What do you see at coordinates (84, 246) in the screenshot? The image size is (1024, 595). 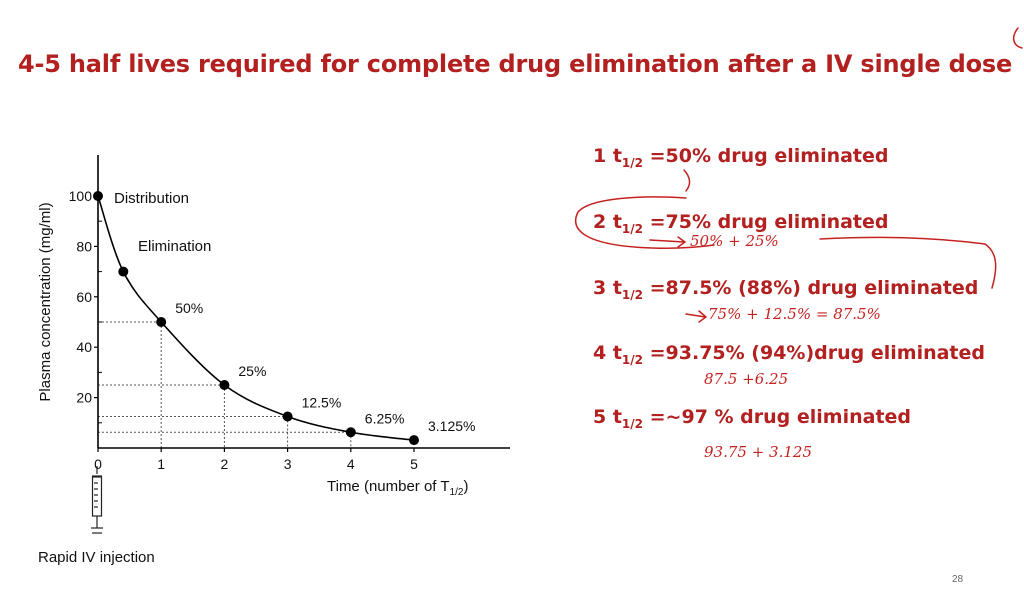 I see `y-tick-label: 80` at bounding box center [84, 246].